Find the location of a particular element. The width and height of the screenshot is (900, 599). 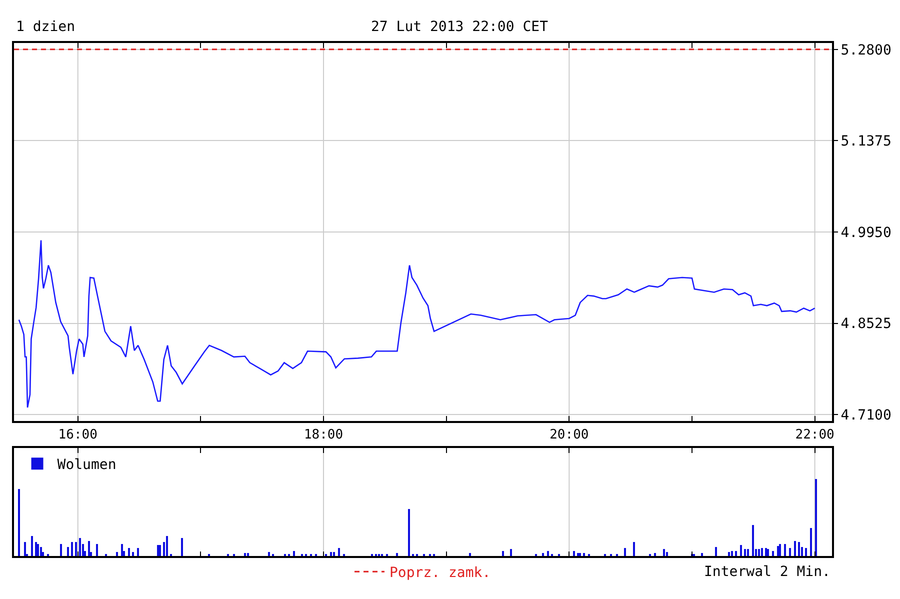

x-tick-label: 22:00 is located at coordinates (814, 434).